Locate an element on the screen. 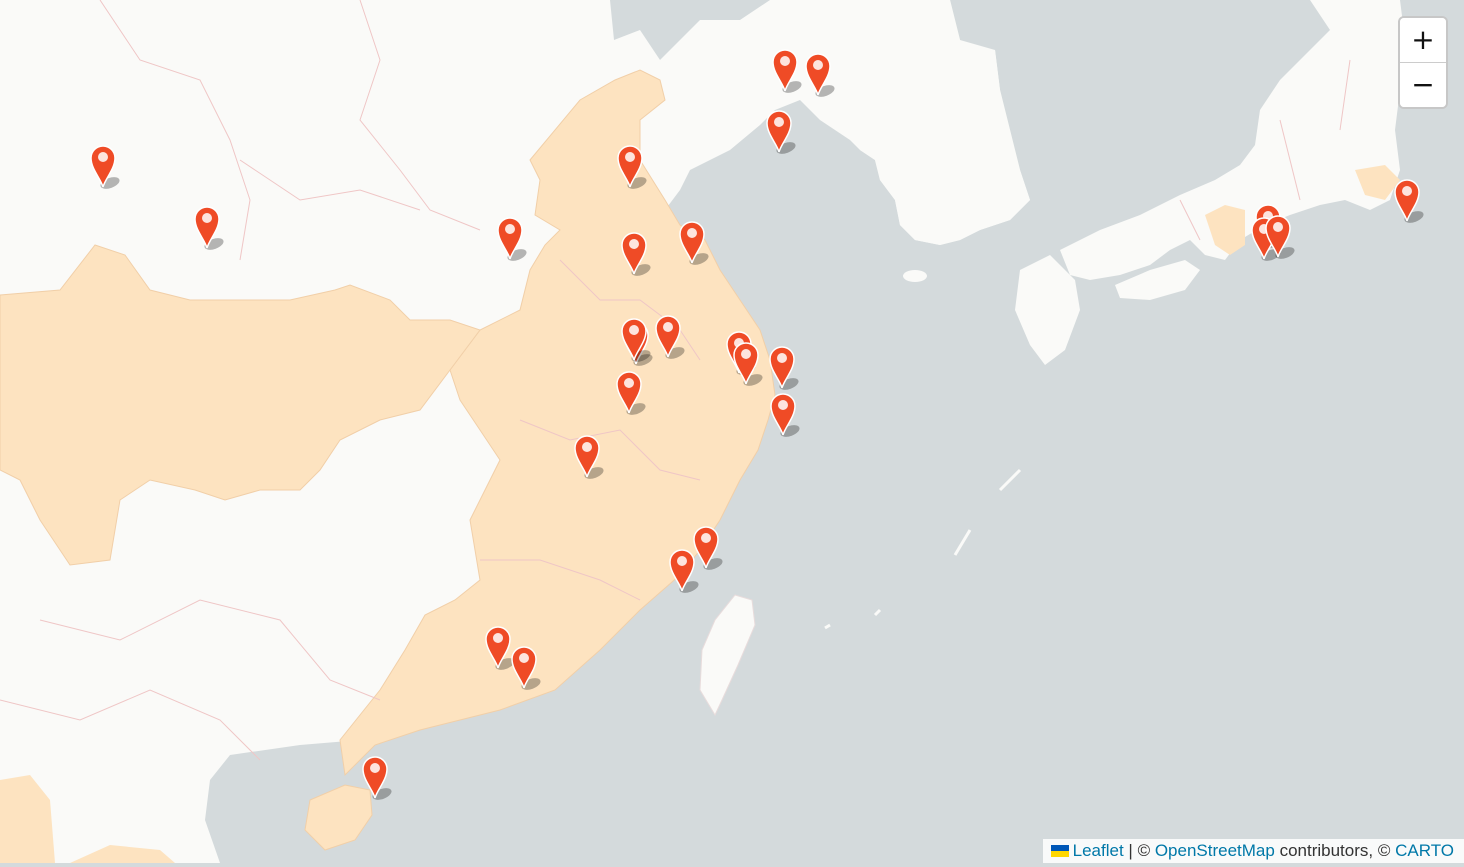 The width and height of the screenshot is (1464, 867). highlight-kansai is located at coordinates (1225, 230).